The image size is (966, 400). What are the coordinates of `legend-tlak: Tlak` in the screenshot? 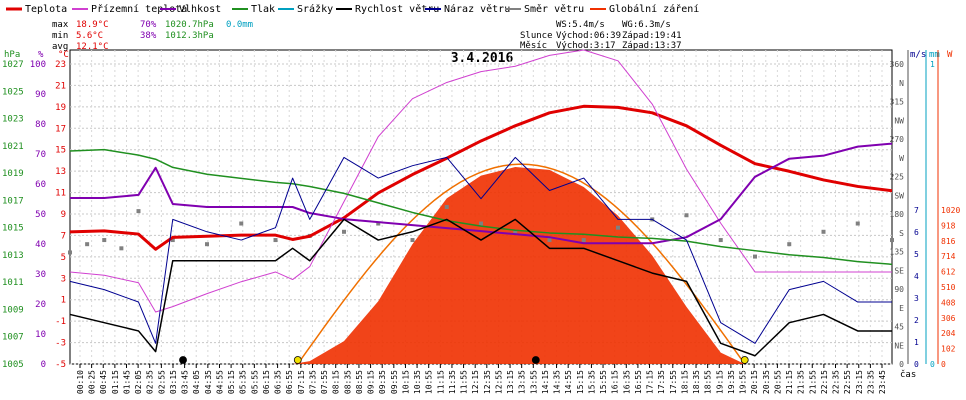 It's located at (263, 9).